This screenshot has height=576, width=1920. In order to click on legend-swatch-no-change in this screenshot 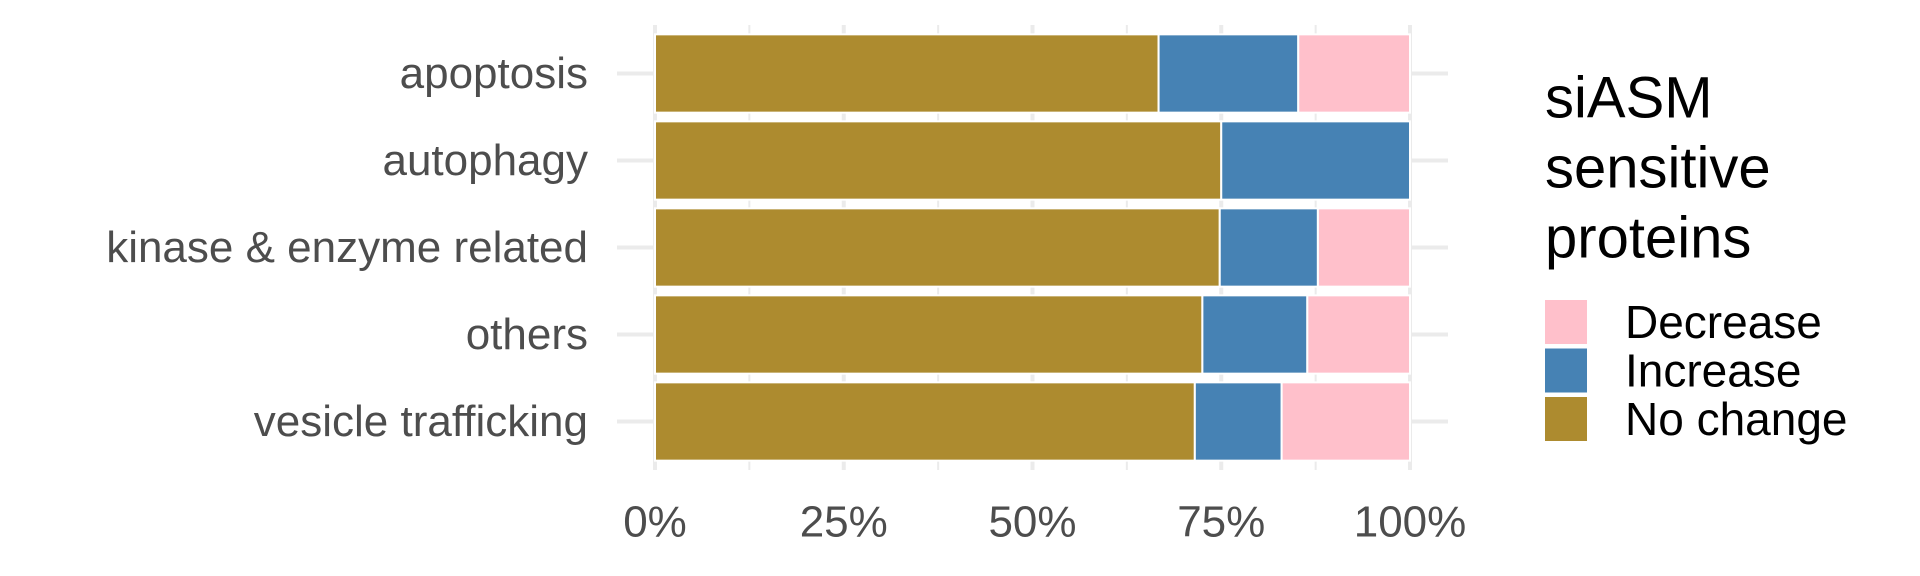, I will do `click(1566, 419)`.